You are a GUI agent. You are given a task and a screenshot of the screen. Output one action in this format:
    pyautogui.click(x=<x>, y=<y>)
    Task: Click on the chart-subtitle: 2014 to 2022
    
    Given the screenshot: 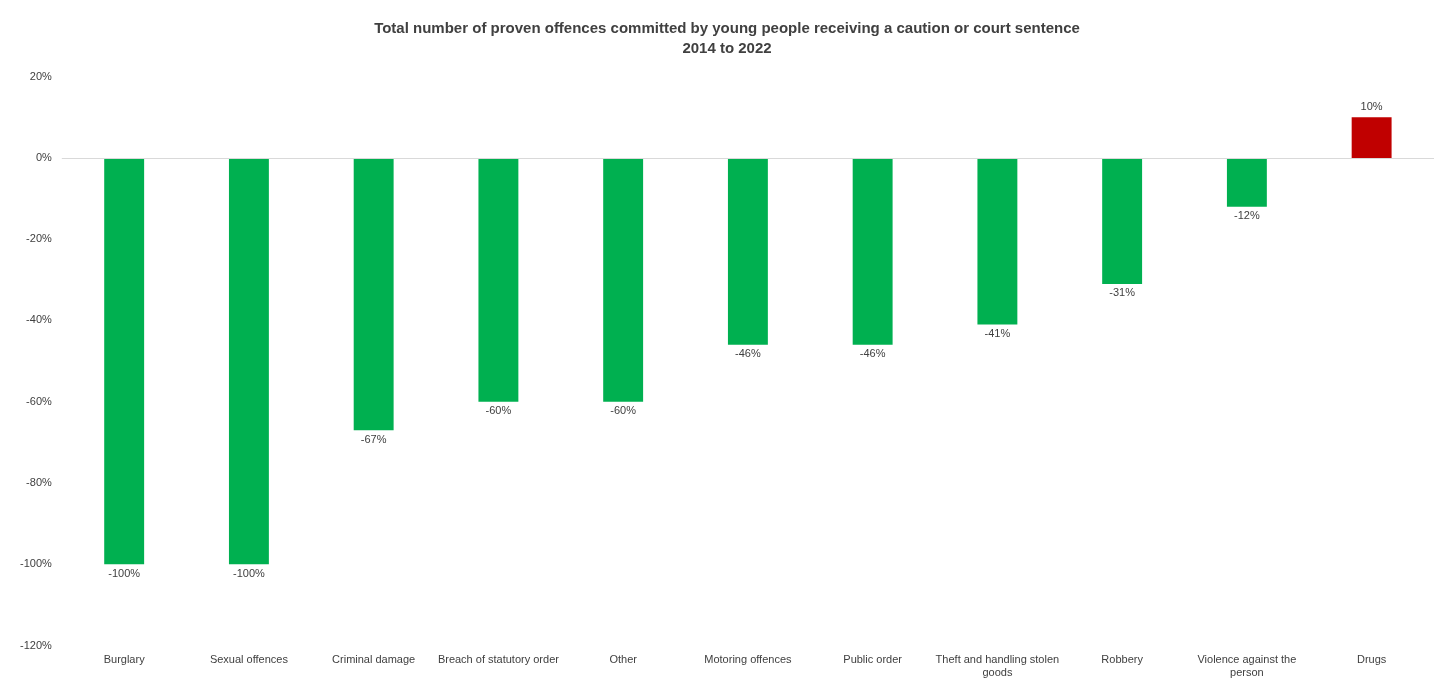 What is the action you would take?
    pyautogui.click(x=727, y=48)
    